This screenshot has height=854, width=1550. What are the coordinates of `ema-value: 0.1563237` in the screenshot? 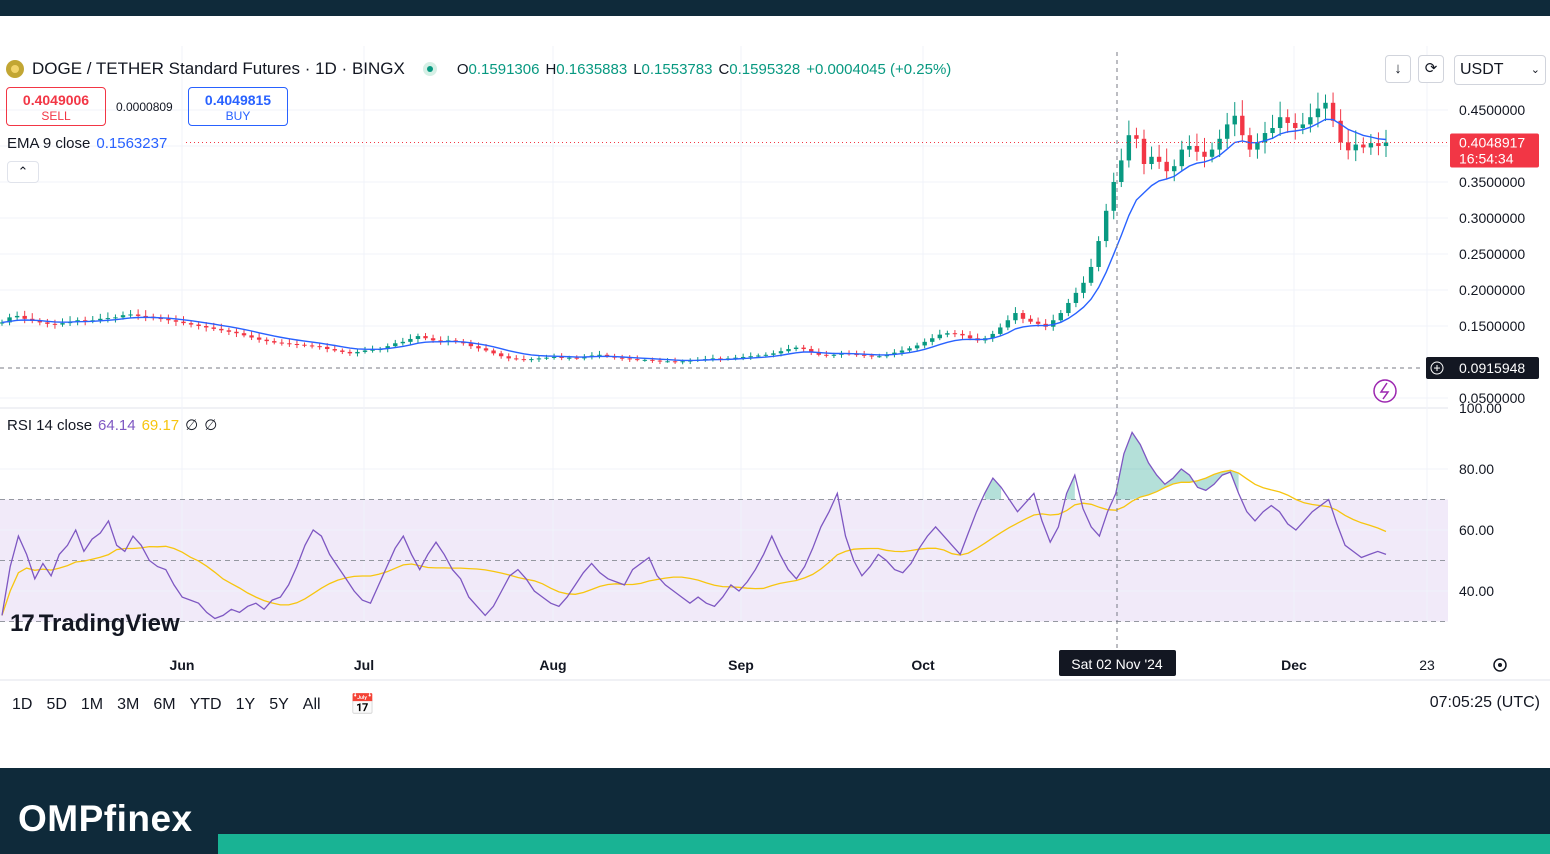 It's located at (132, 143).